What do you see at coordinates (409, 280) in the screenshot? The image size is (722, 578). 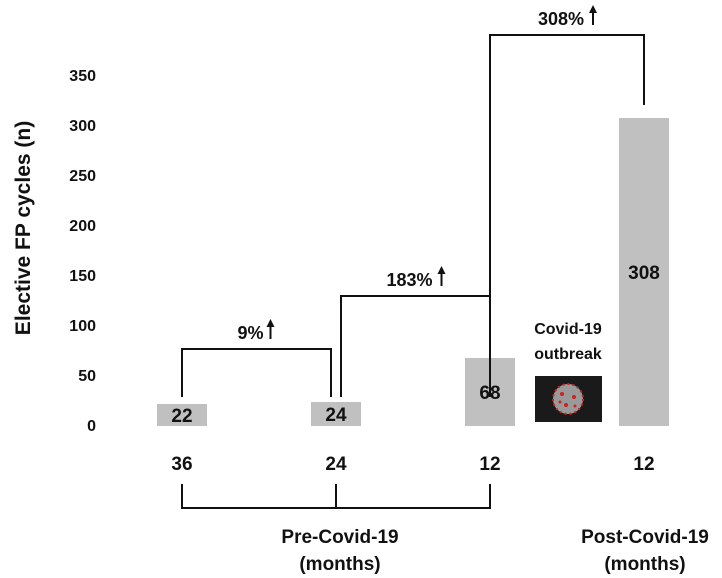 I see `increase-label: 183%` at bounding box center [409, 280].